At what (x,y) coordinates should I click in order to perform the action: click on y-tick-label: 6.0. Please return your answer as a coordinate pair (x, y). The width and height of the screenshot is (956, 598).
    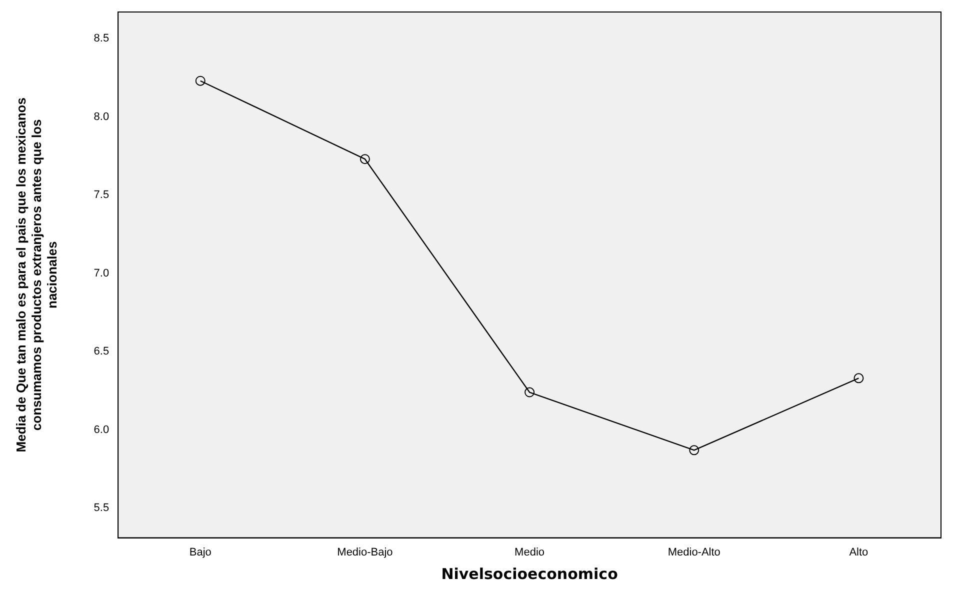
    Looking at the image, I should click on (102, 430).